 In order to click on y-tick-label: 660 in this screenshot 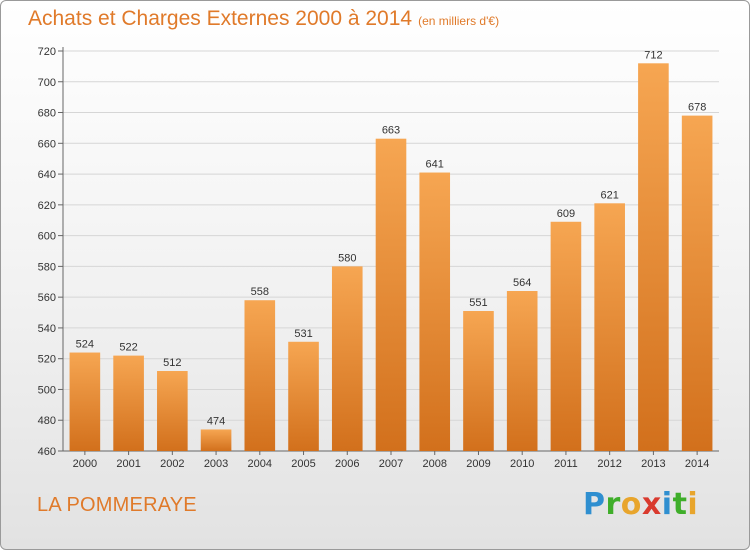, I will do `click(47, 144)`.